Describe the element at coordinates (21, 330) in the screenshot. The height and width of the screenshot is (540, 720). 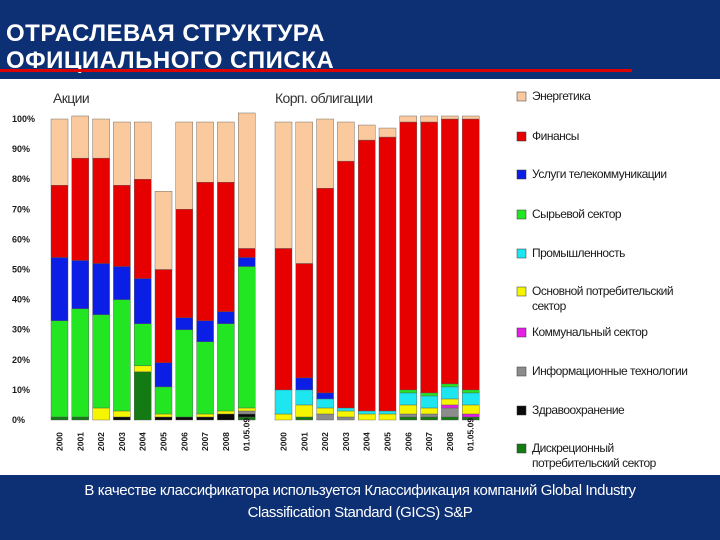
I see `y-tick-label: 30%` at that location.